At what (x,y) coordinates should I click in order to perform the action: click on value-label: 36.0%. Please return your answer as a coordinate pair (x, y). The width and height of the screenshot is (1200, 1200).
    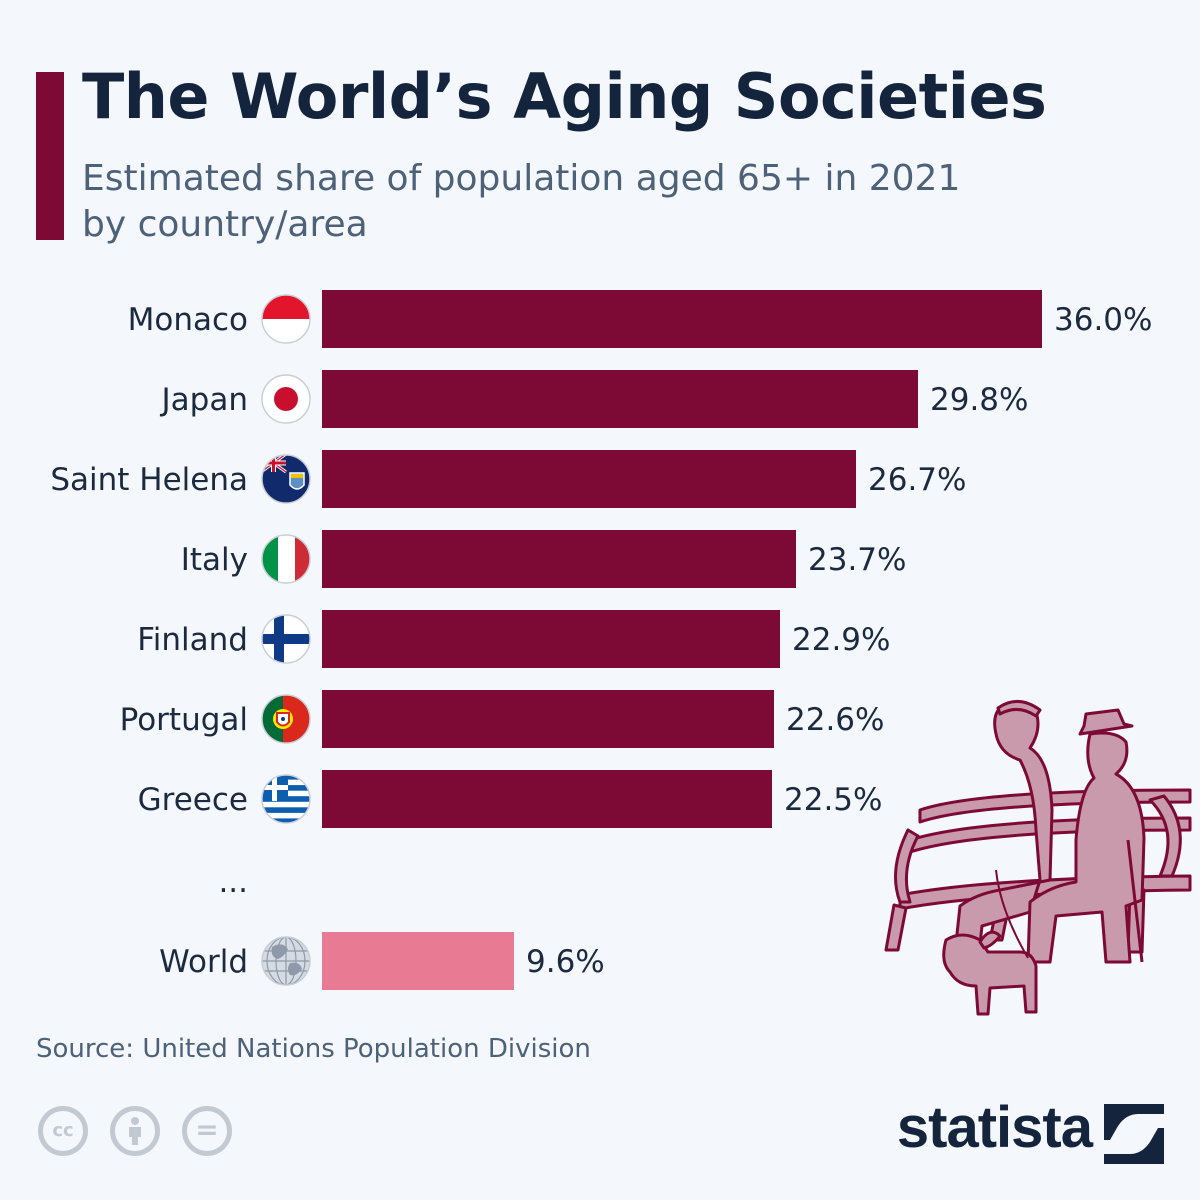
    Looking at the image, I should click on (1103, 320).